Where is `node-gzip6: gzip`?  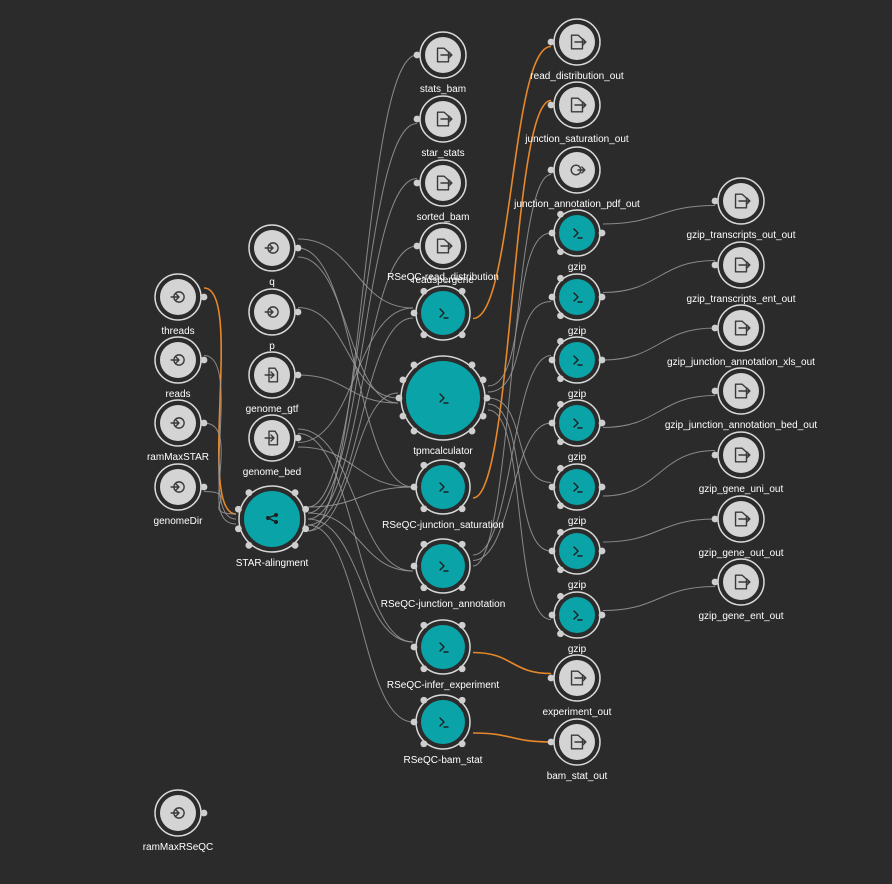 node-gzip6: gzip is located at coordinates (577, 559).